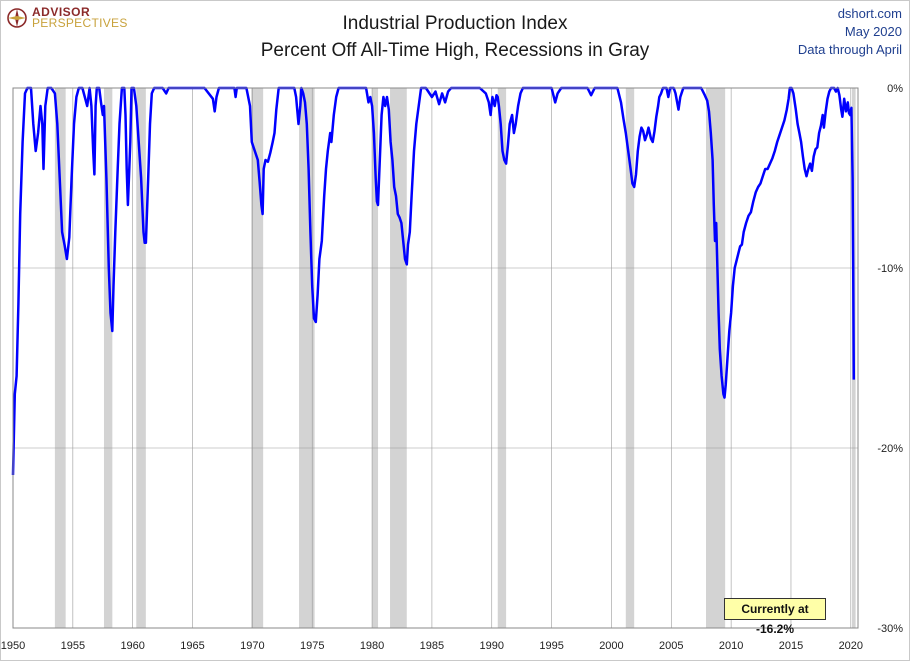 This screenshot has height=661, width=910. Describe the element at coordinates (17, 18) in the screenshot. I see `compass-icon` at that location.